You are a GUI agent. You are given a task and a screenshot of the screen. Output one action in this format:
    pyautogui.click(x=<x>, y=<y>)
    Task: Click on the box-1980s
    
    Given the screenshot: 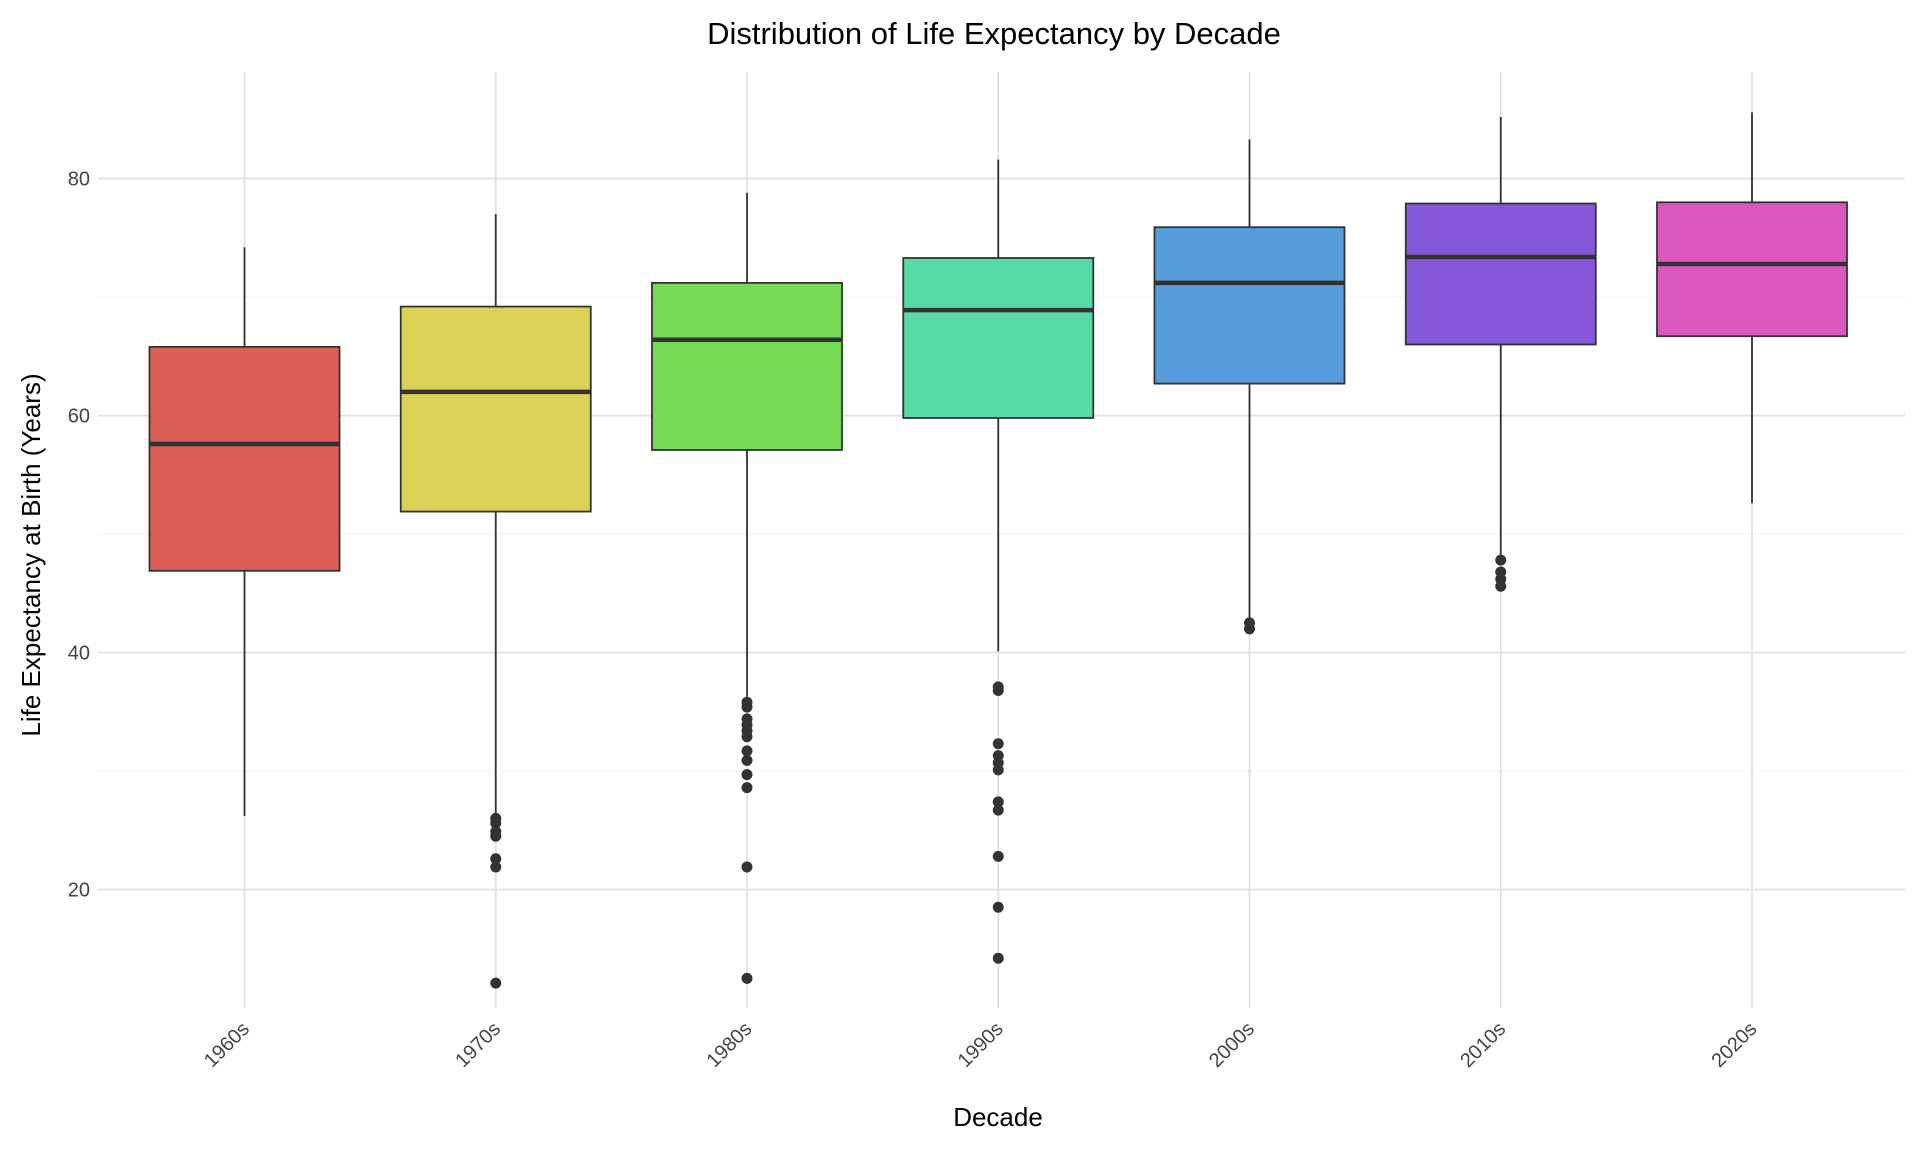 What is the action you would take?
    pyautogui.click(x=747, y=588)
    